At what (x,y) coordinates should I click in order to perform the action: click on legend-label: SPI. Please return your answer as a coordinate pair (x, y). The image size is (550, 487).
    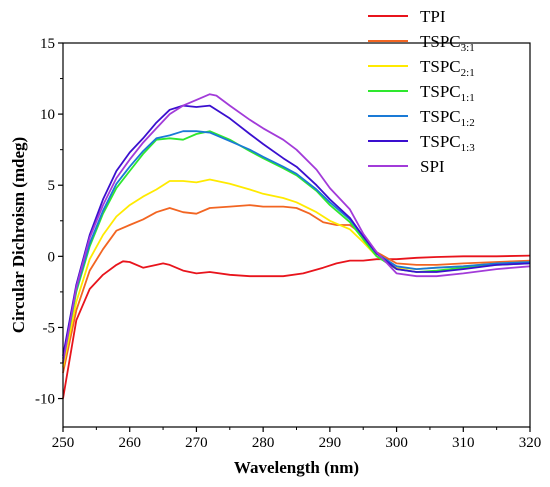
    Looking at the image, I should click on (432, 166).